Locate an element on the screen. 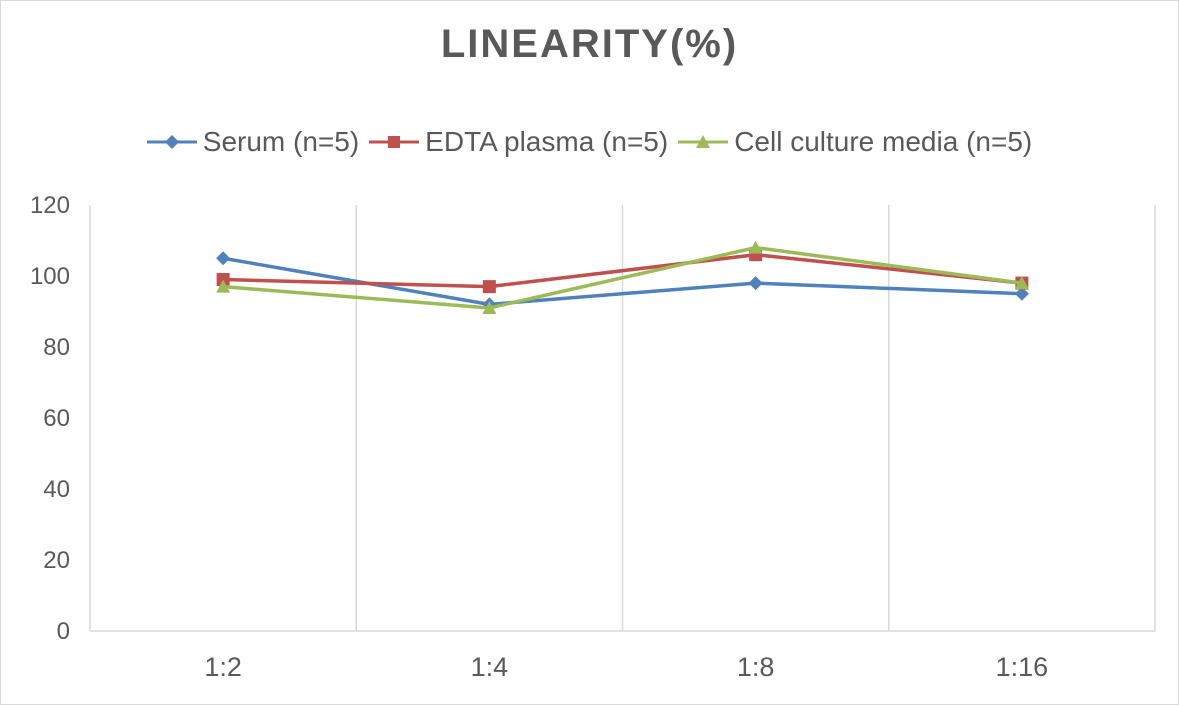 This screenshot has height=705, width=1179. y-tick-label: 40 is located at coordinates (56, 489).